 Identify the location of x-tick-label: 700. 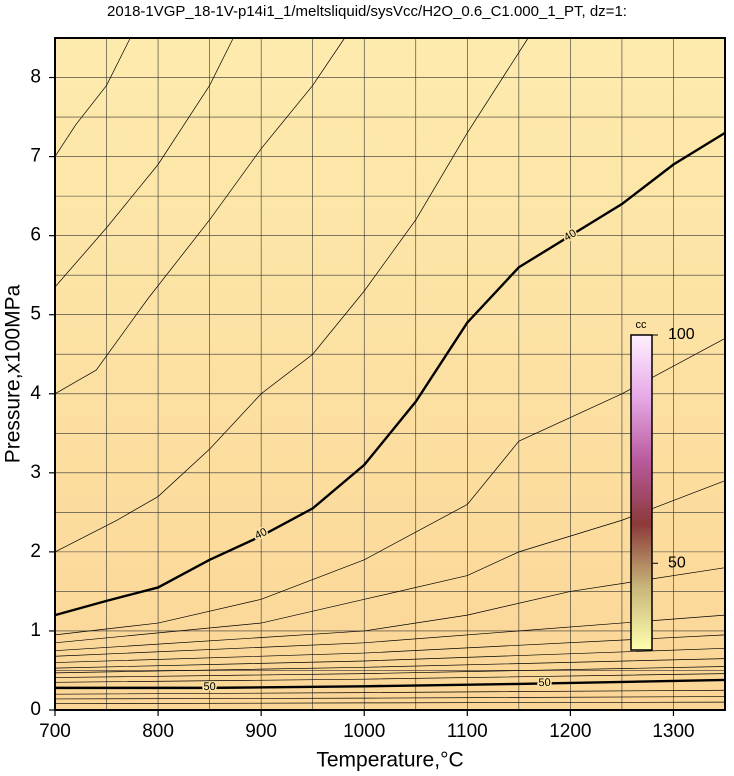
(55, 731).